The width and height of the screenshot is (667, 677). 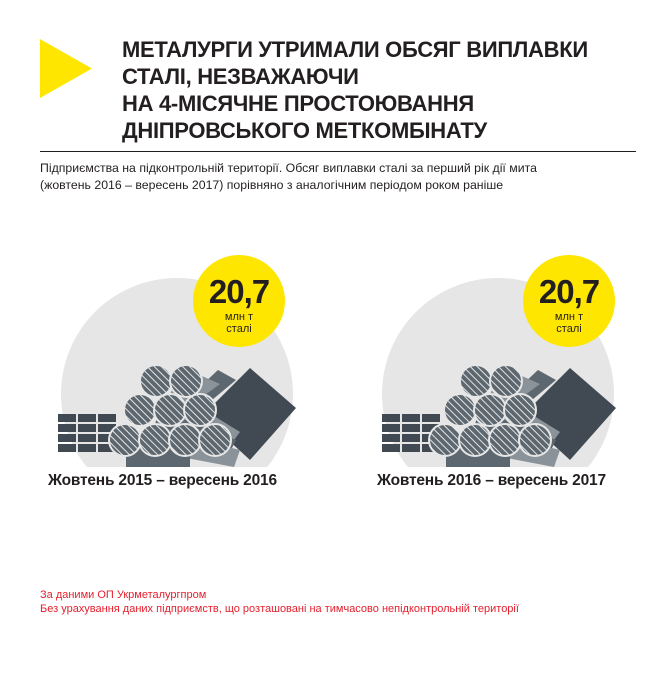 I want to click on divider, so click(x=338, y=151).